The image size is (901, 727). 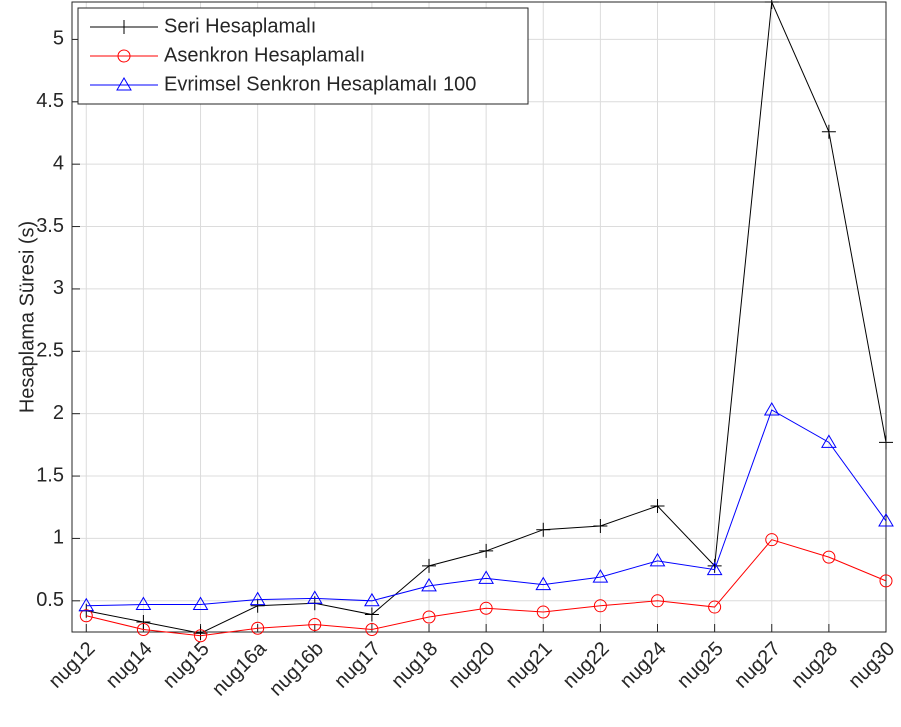 I want to click on x-tick-label: nug18, so click(x=414, y=665).